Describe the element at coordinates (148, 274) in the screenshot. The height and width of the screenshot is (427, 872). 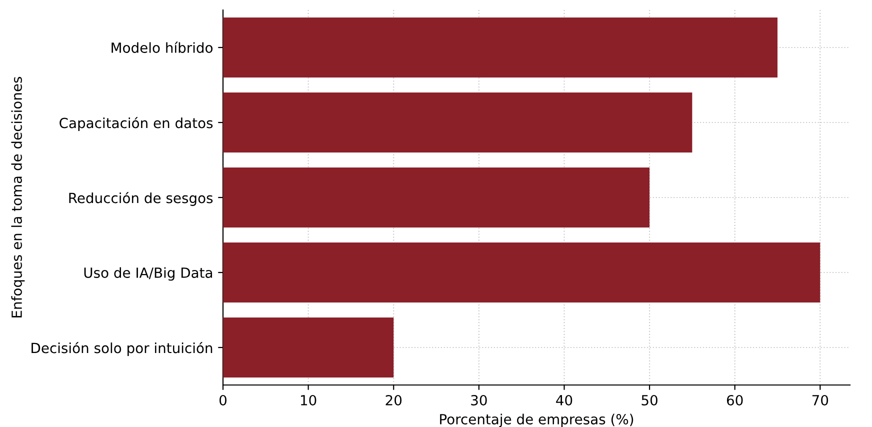
I see `y-tick-label: Uso de IA/Big Data` at that location.